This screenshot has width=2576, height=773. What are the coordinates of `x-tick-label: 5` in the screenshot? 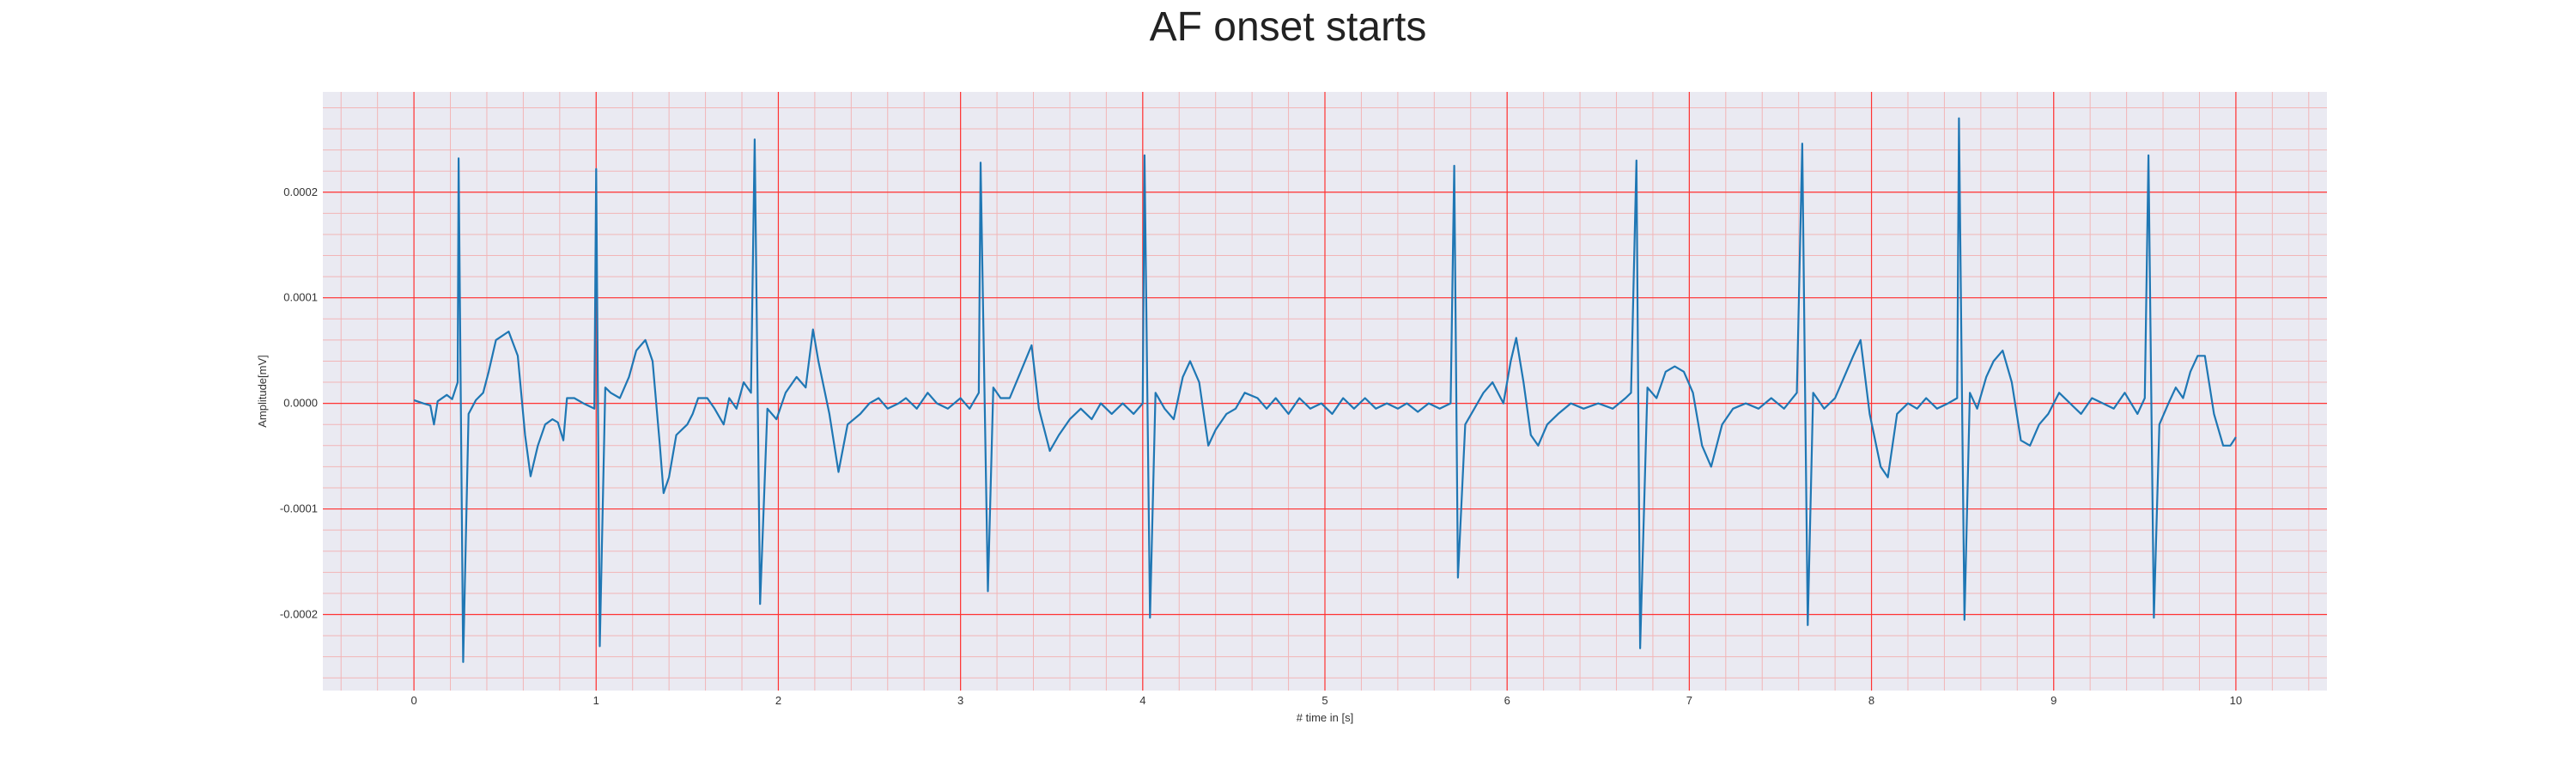 It's located at (1324, 700).